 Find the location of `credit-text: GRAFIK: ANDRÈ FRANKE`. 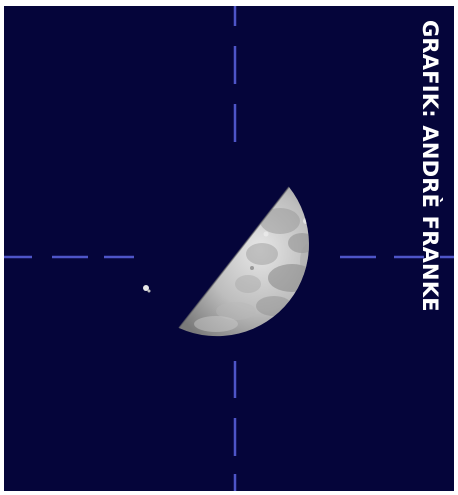

credit-text: GRAFIK: ANDRÈ FRANKE is located at coordinates (430, 166).